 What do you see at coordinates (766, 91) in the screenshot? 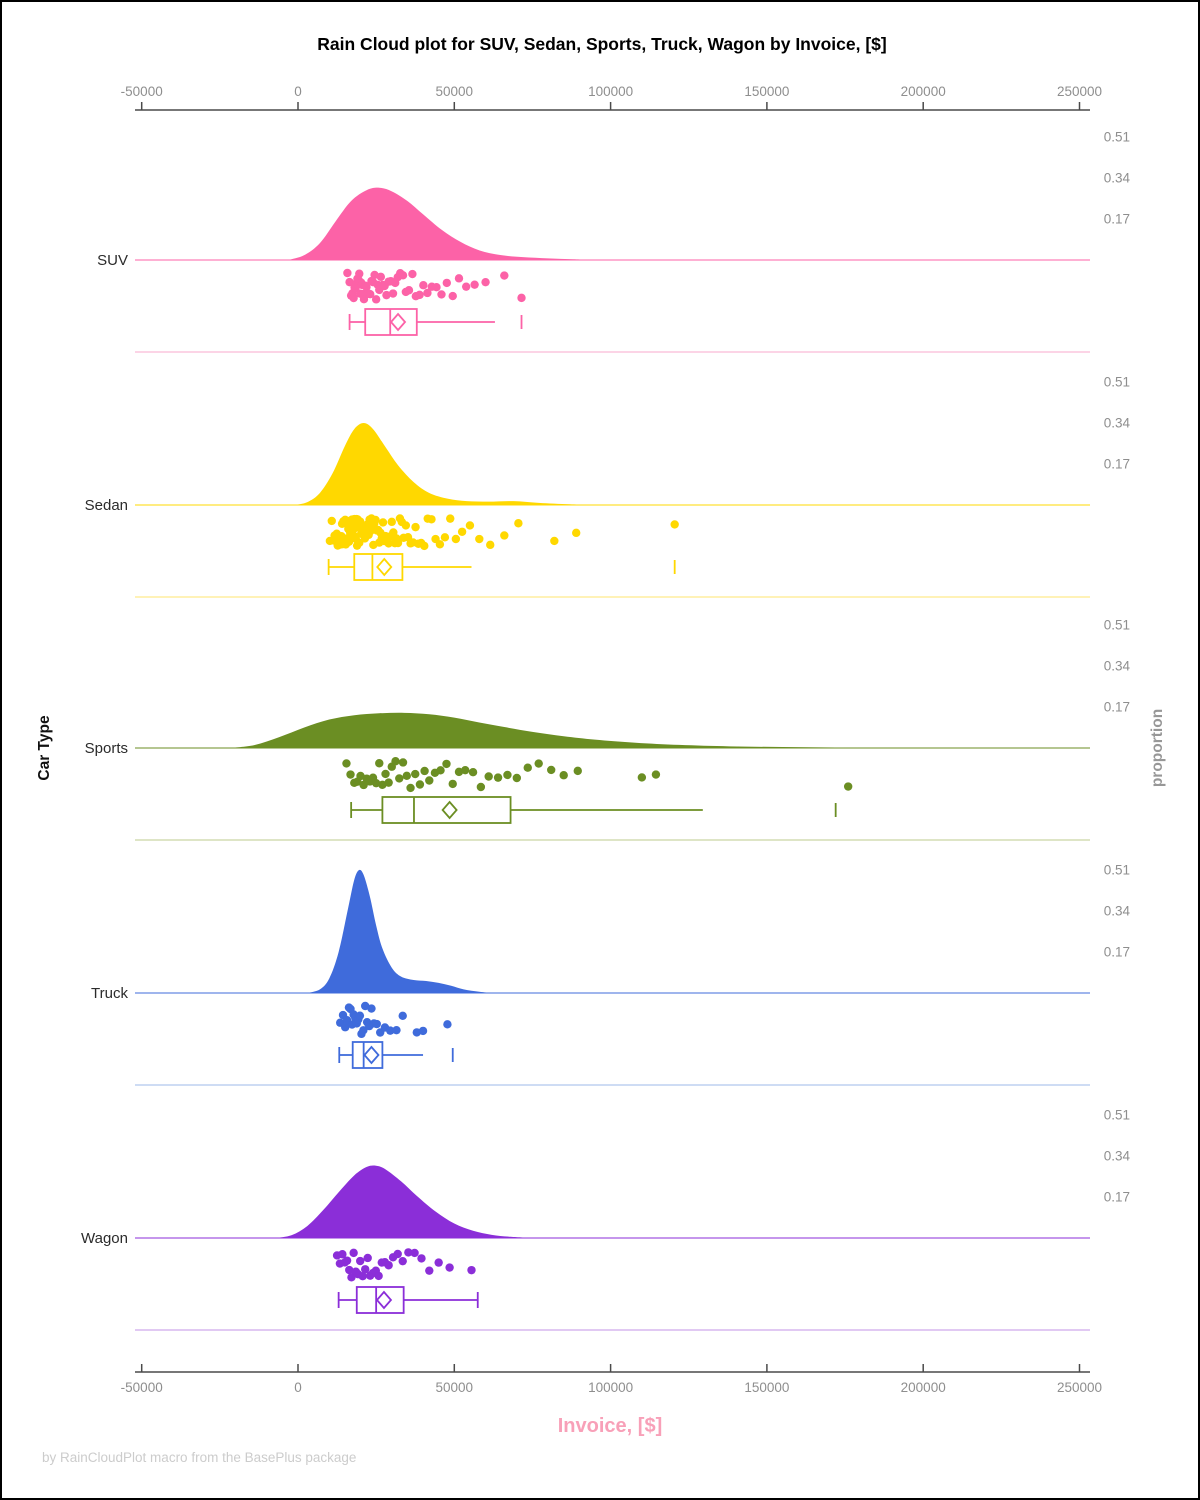
I see `axis-tick-label: 150000` at bounding box center [766, 91].